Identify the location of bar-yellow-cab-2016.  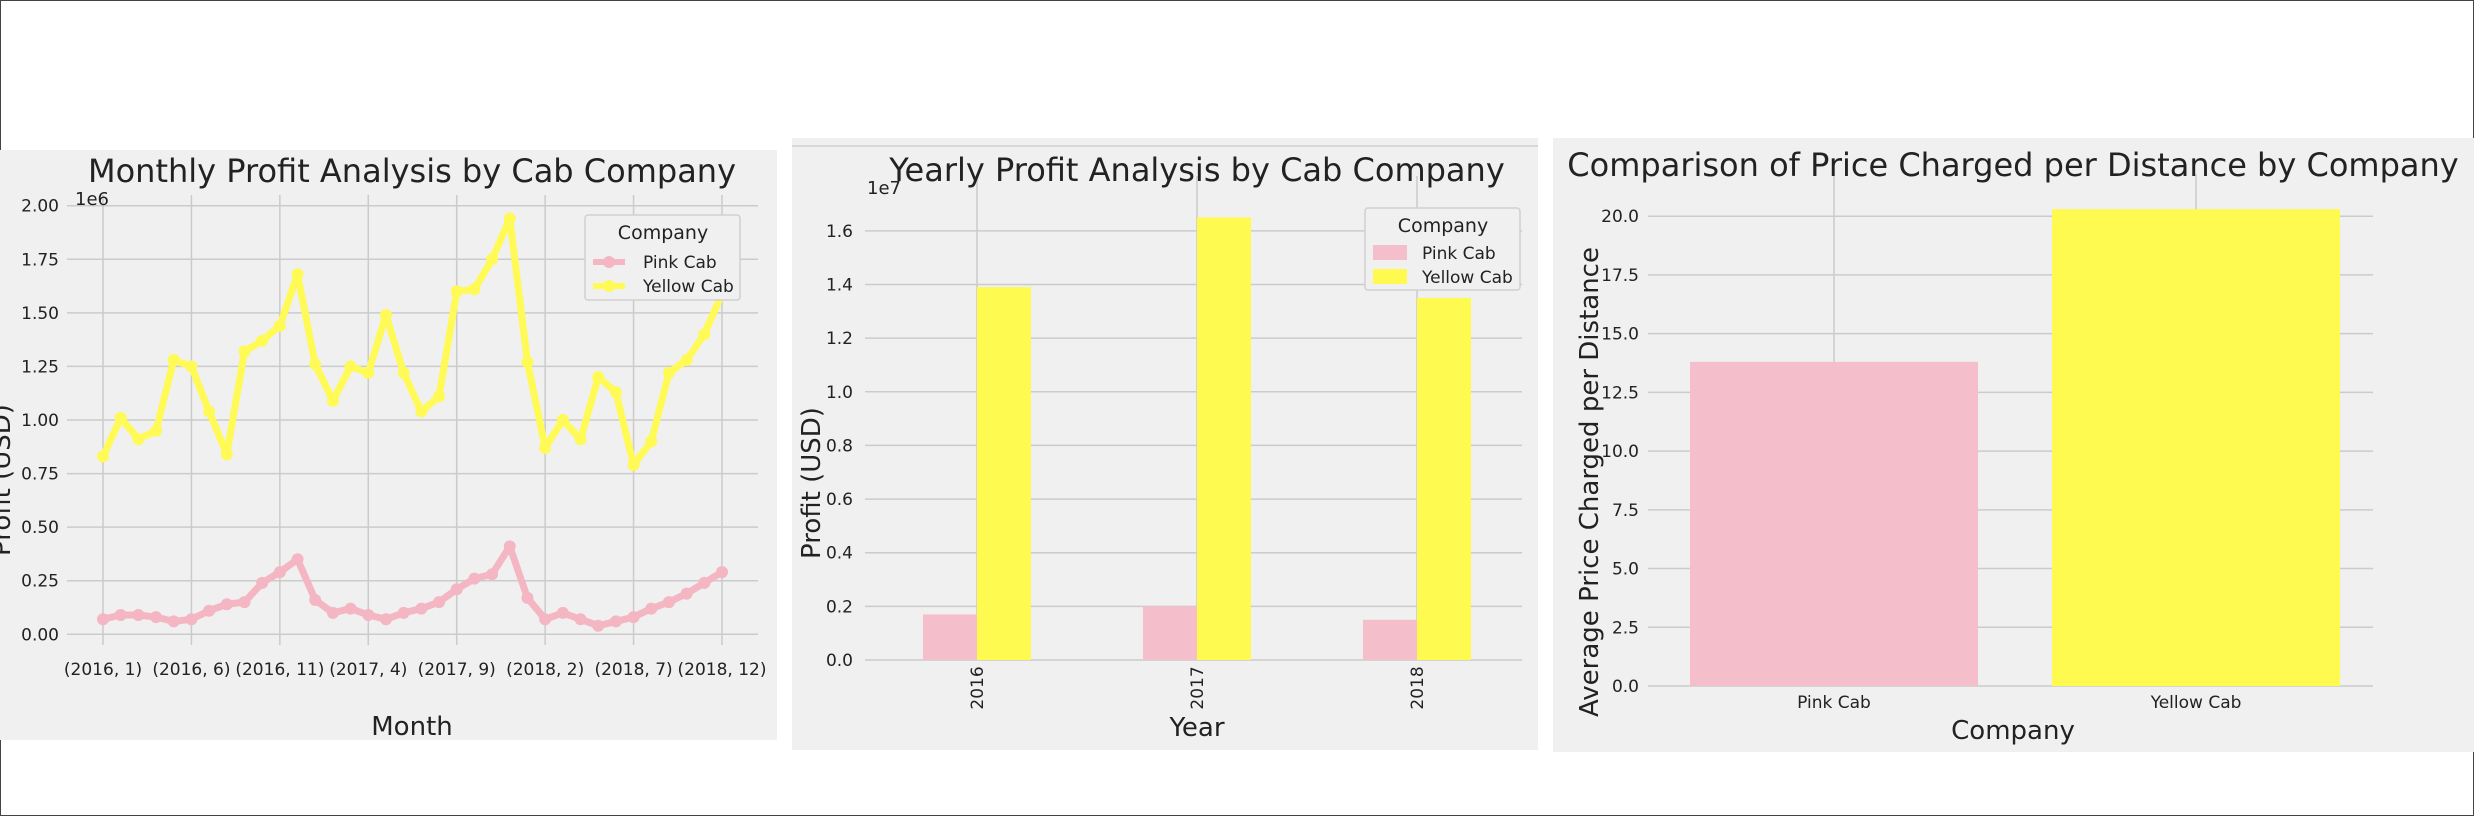
(1004, 473).